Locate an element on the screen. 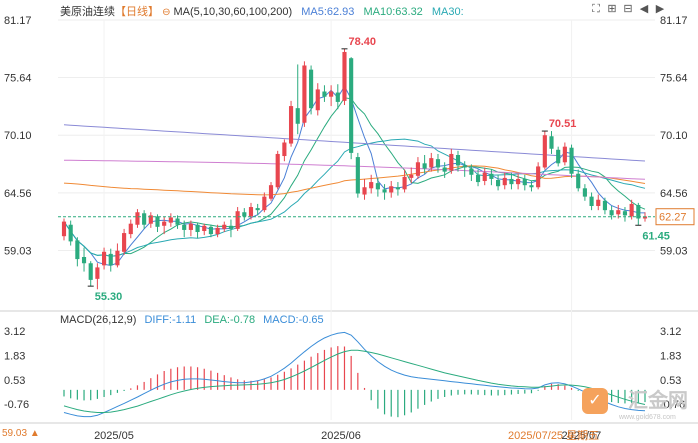 This screenshot has width=698, height=443. macd-dea-line is located at coordinates (354, 381).